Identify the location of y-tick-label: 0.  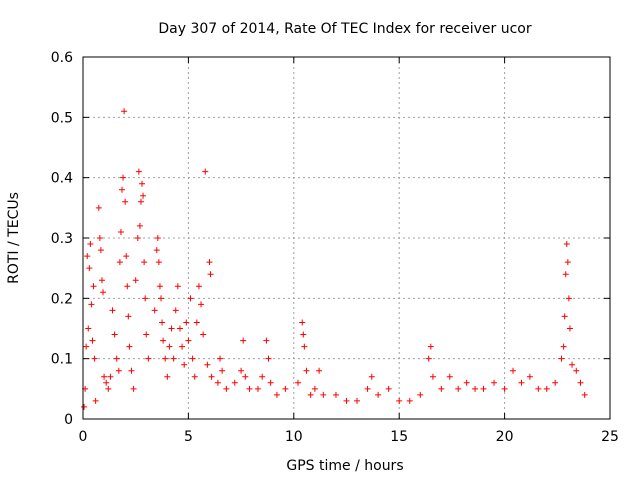
(68, 420).